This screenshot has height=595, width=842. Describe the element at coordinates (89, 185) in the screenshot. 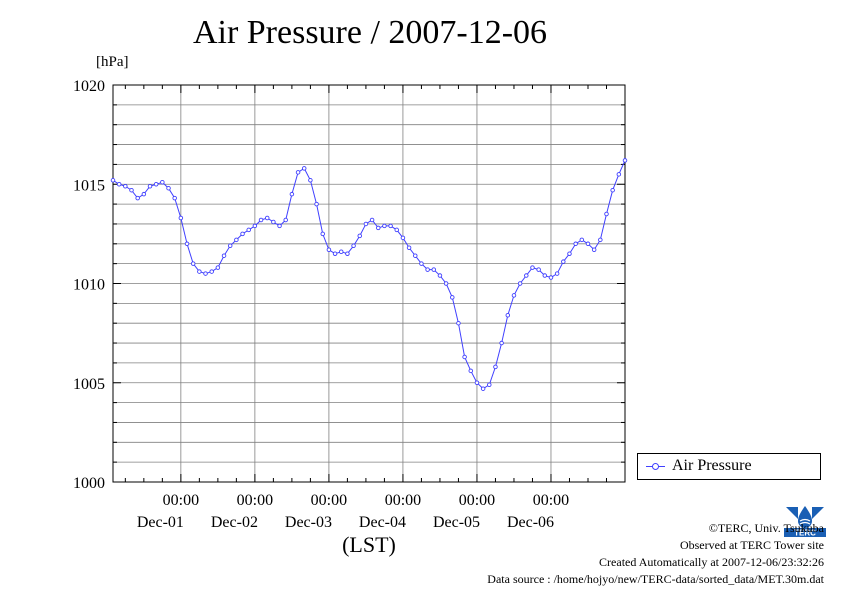

I see `y-tick-label: 1015` at that location.